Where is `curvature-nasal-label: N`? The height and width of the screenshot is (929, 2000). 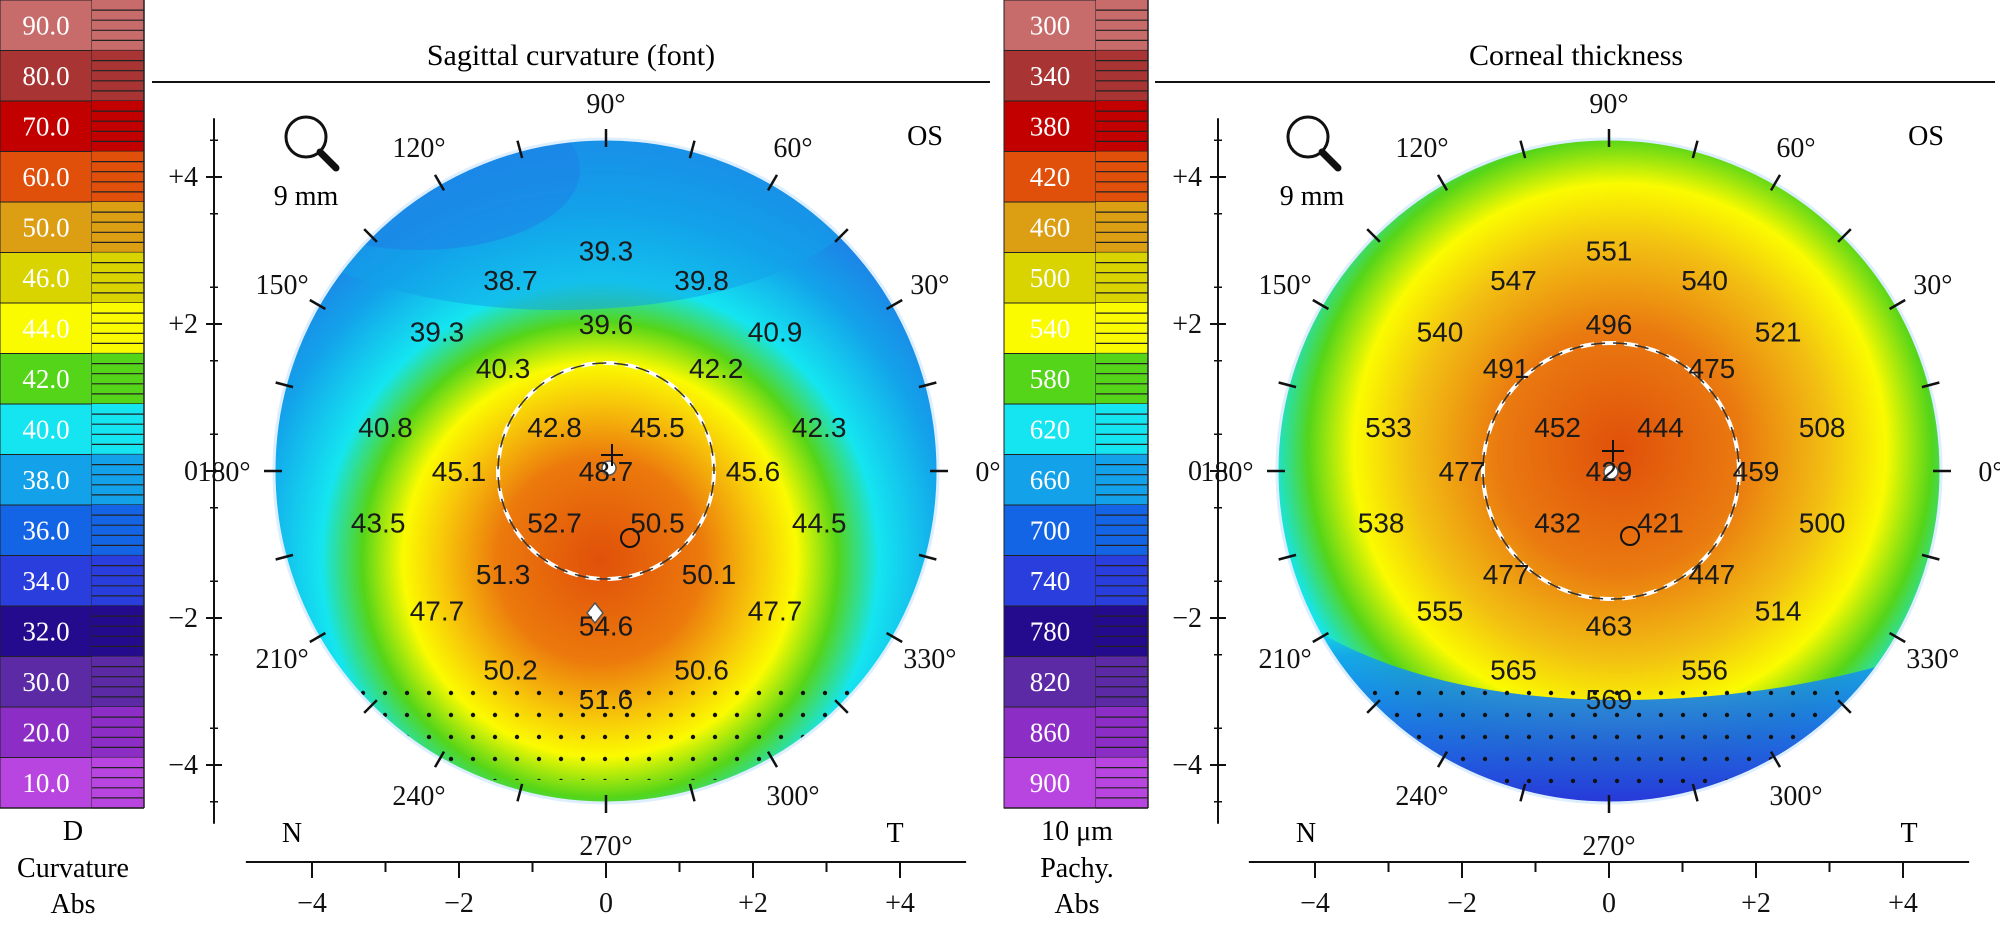
curvature-nasal-label: N is located at coordinates (292, 833).